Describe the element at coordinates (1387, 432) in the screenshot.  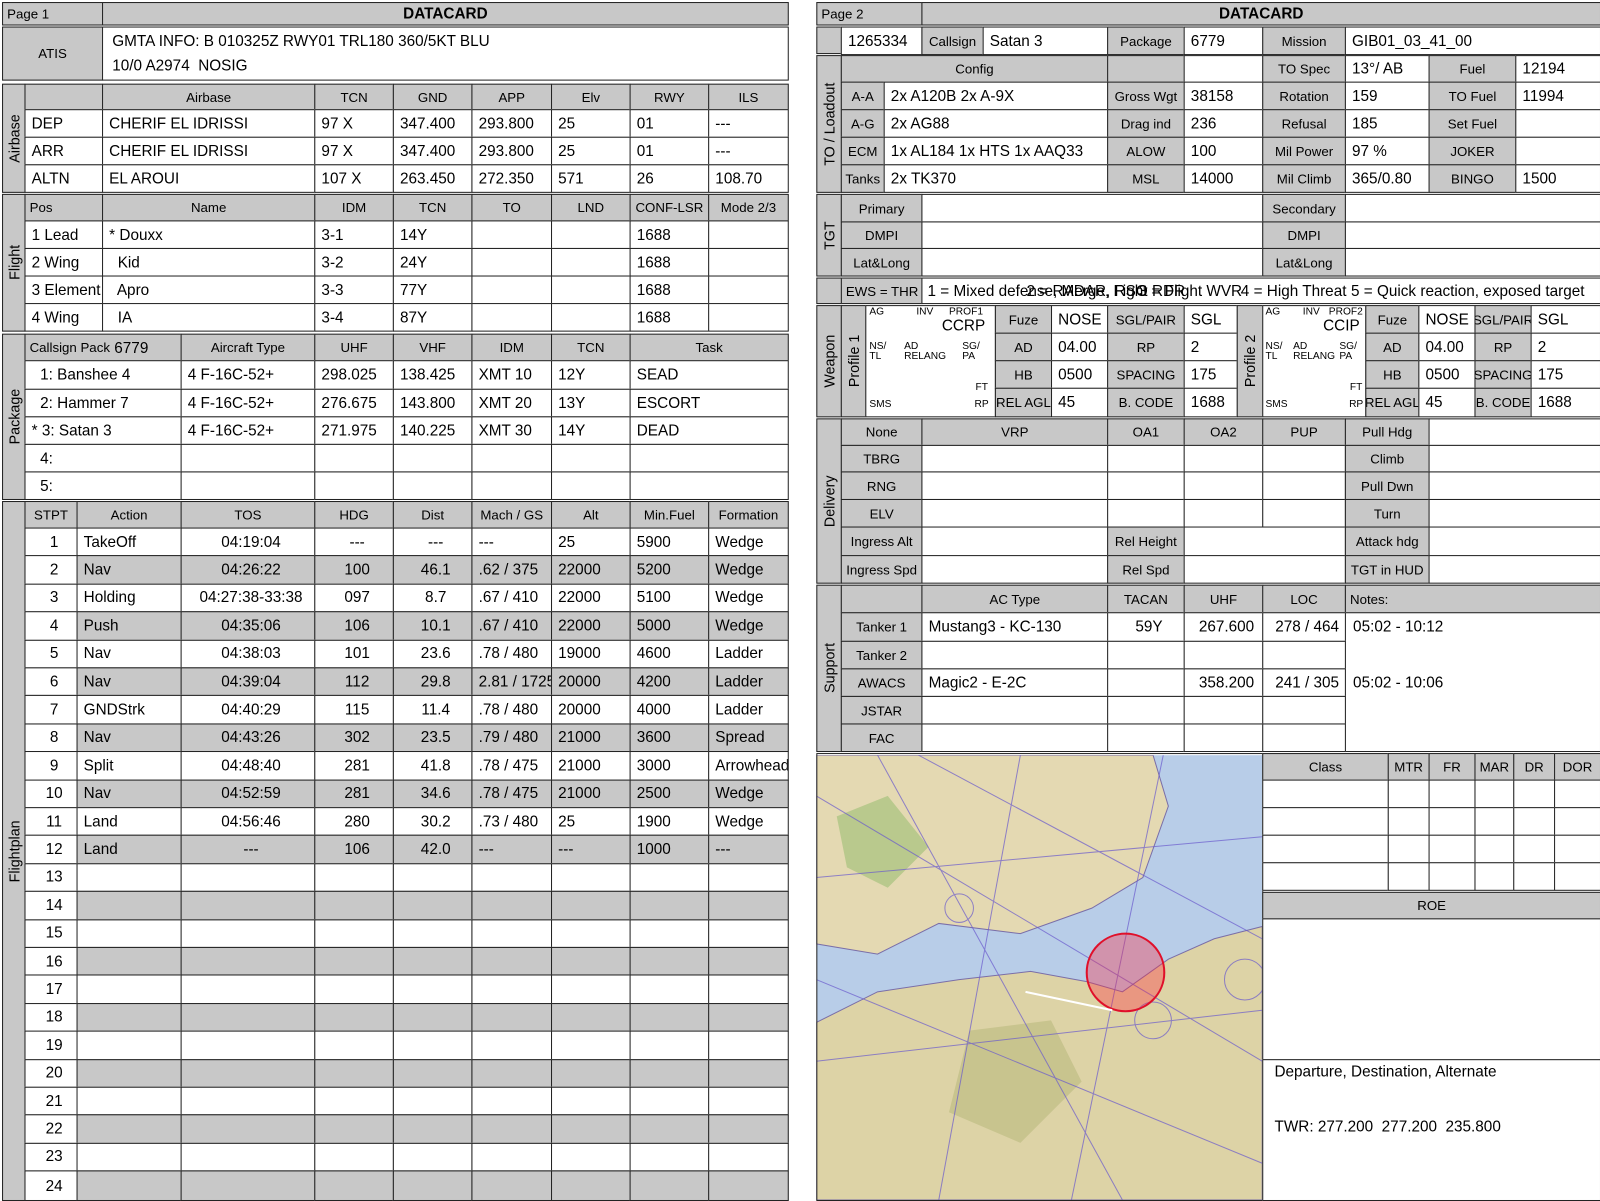
I see `header-cell: Pull Hdg` at that location.